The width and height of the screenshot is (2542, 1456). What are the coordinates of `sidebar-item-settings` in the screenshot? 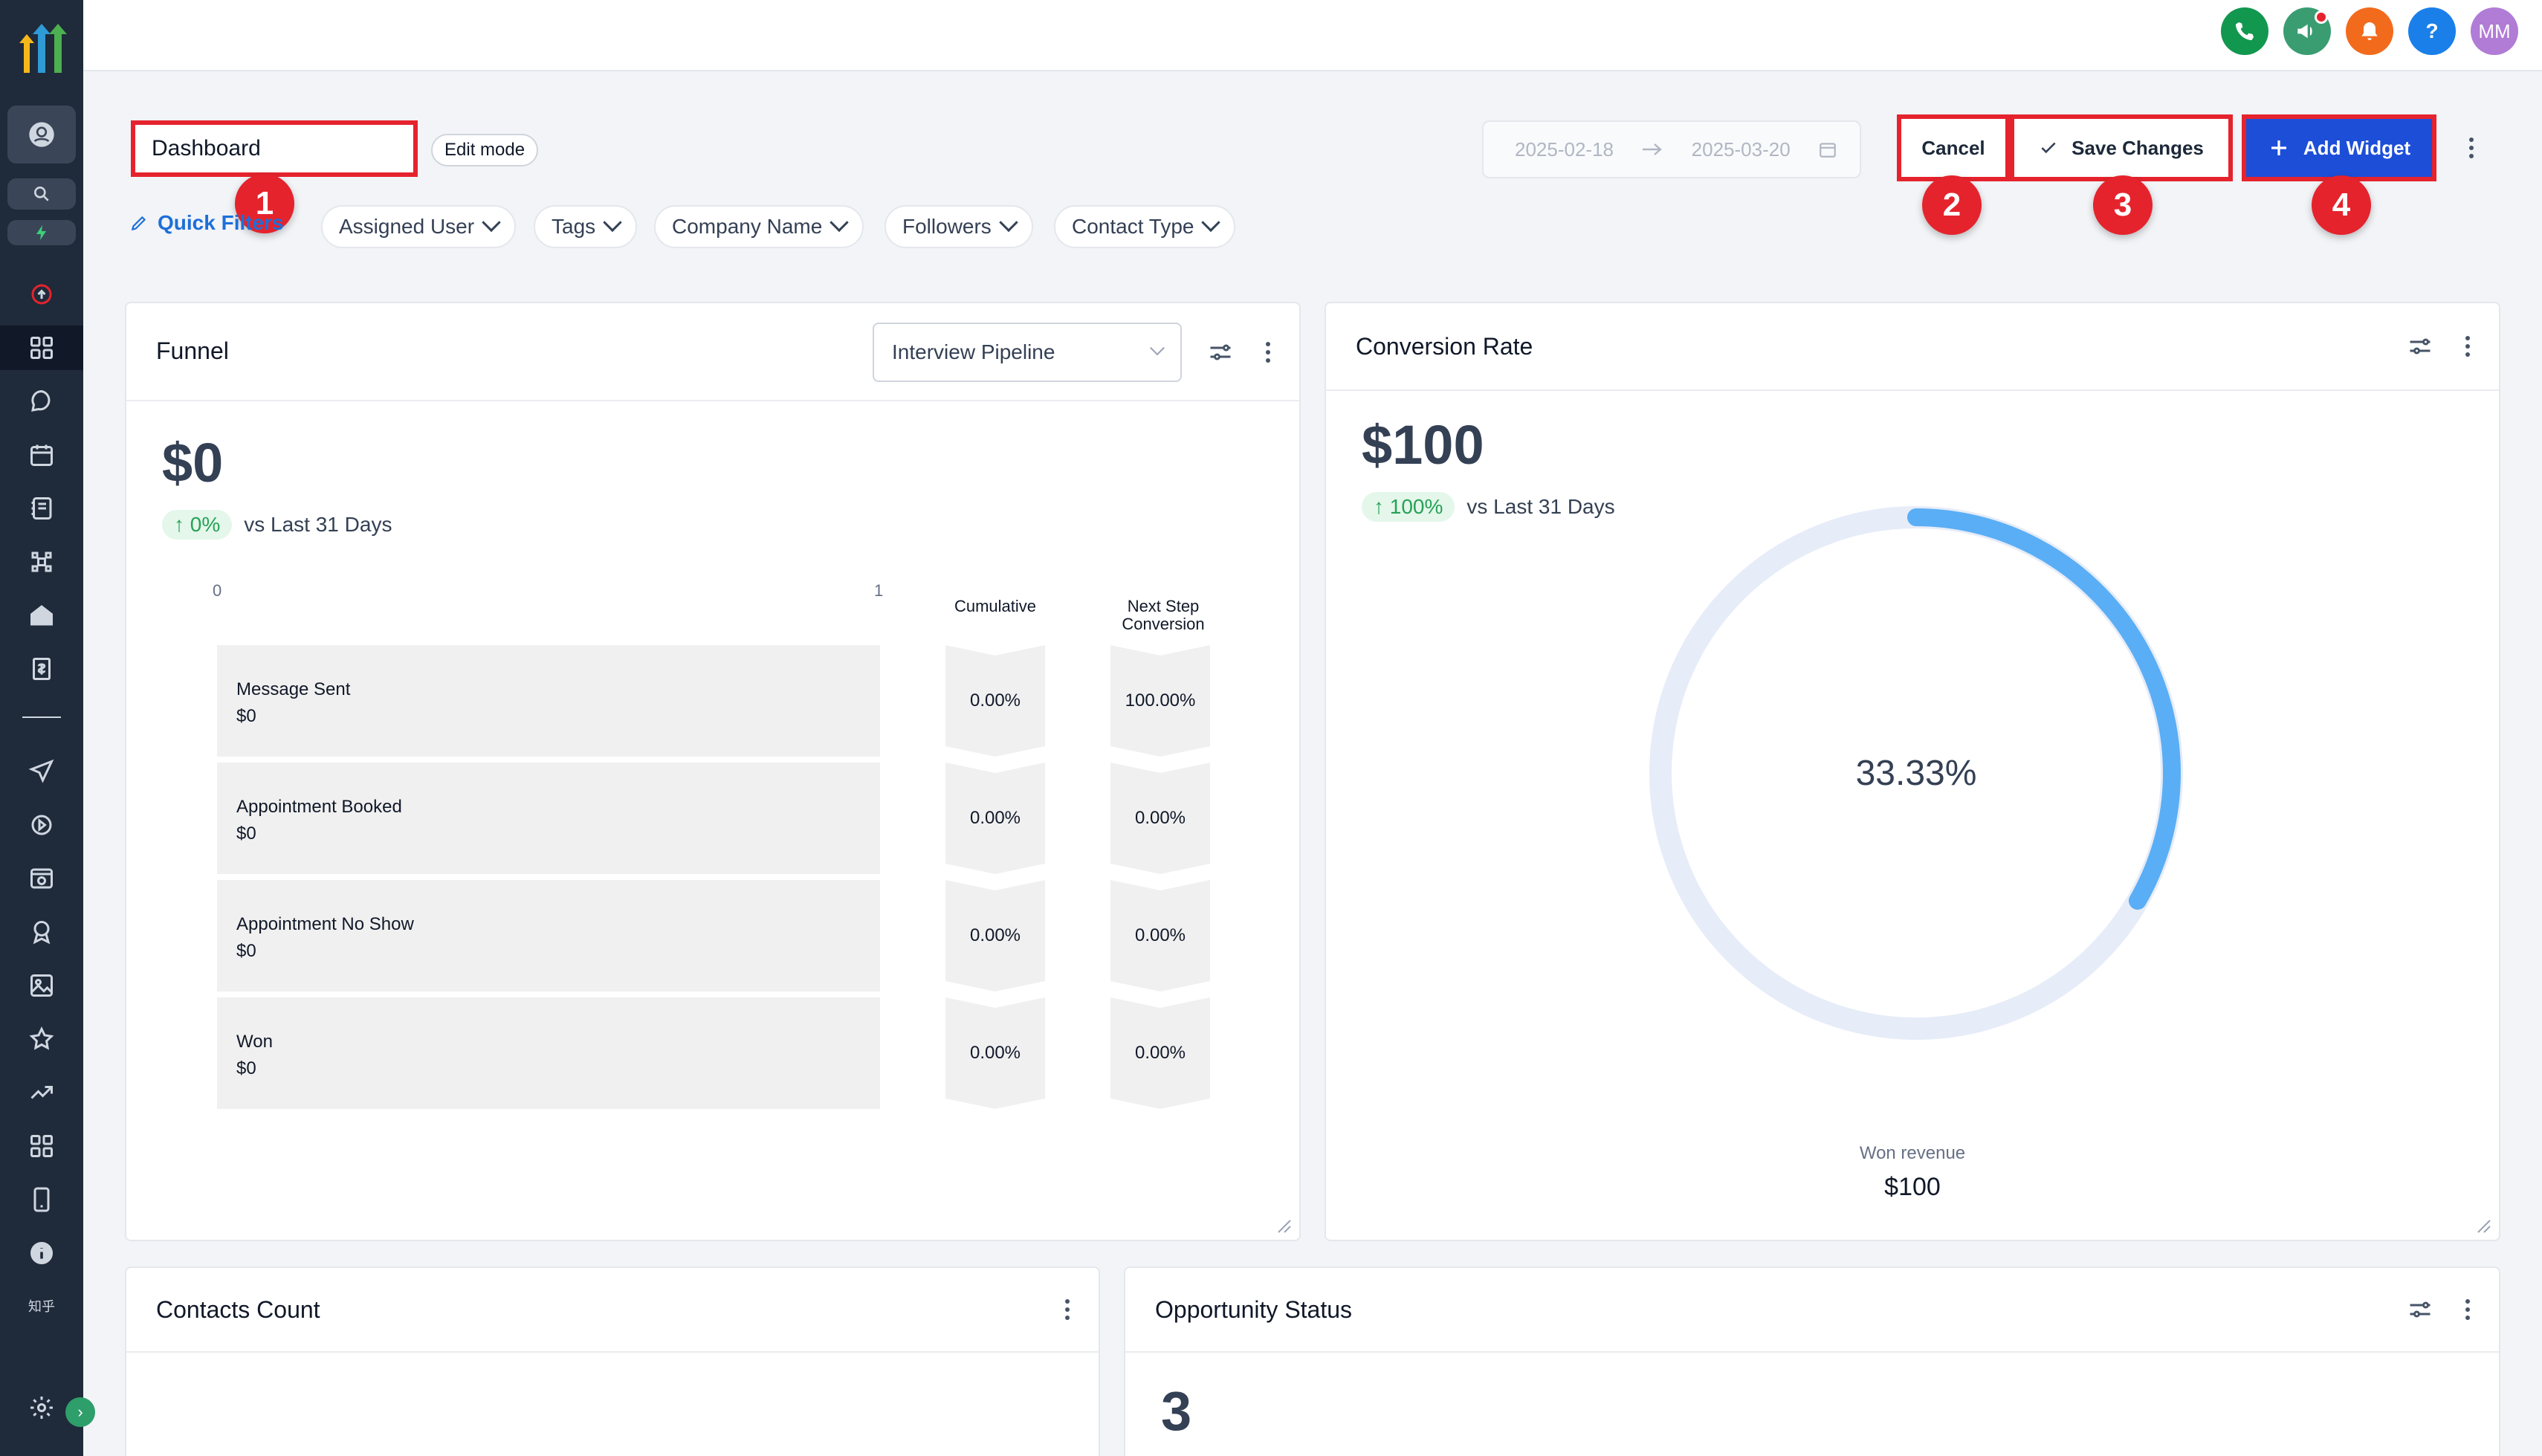 It's located at (42, 1407).